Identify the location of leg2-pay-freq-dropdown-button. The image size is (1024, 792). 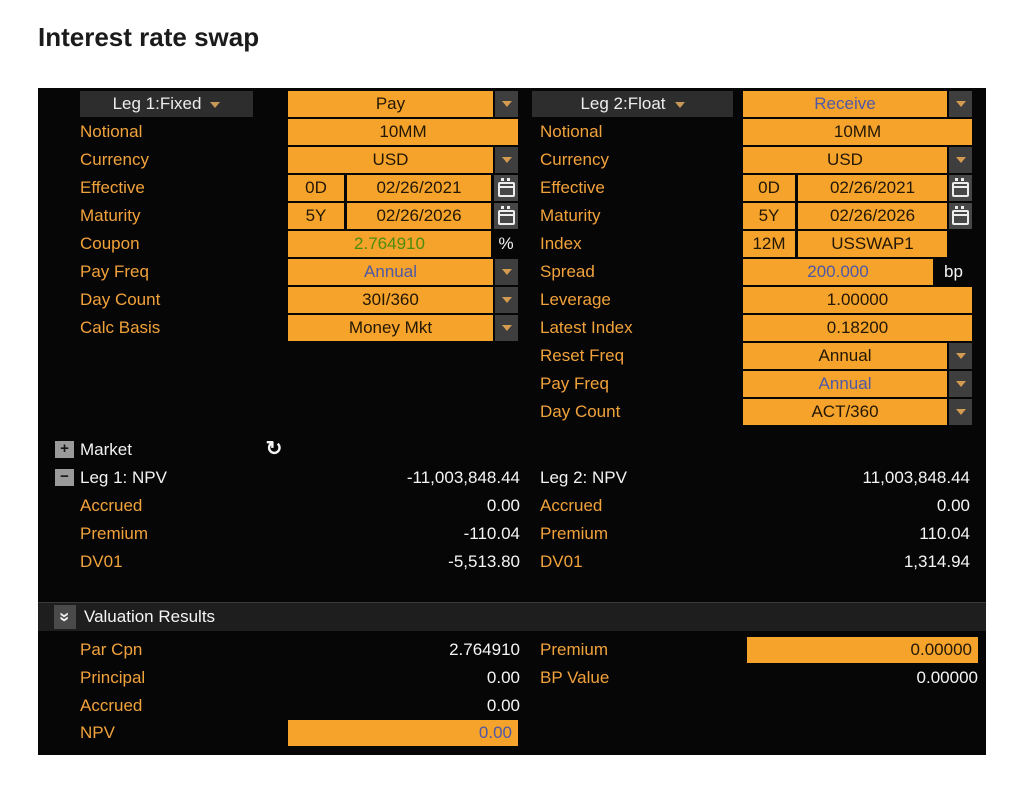
(960, 384).